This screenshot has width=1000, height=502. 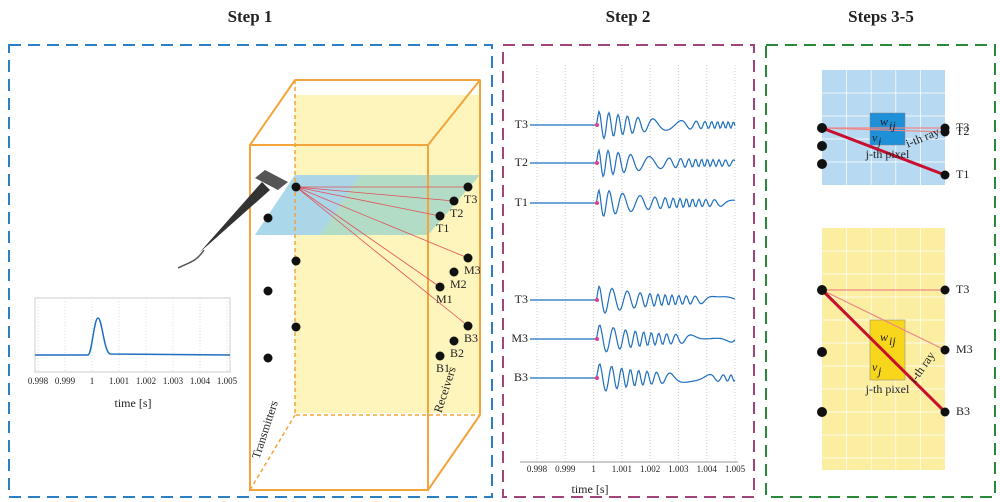 I want to click on plot-frame, so click(x=132, y=335).